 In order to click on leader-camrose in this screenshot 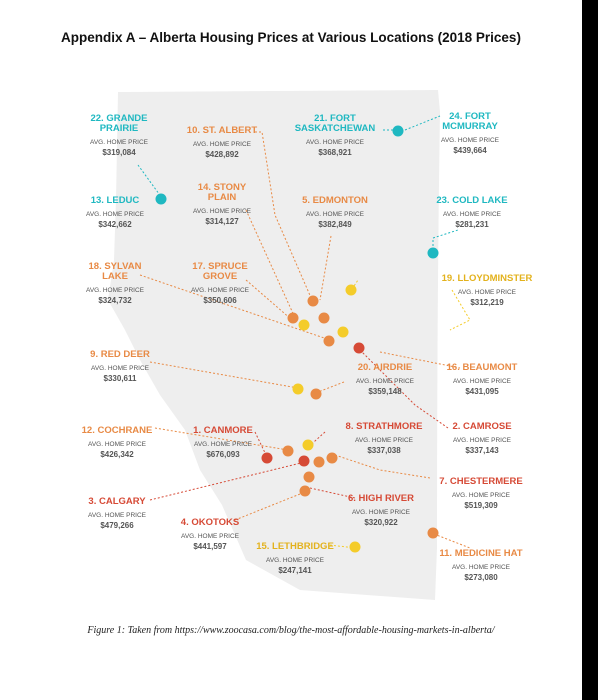, I will do `click(404, 389)`.